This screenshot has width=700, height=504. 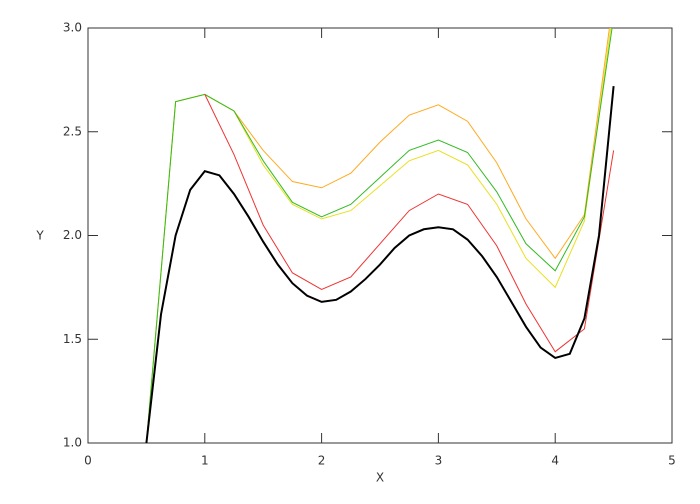 What do you see at coordinates (72, 235) in the screenshot?
I see `y-tick-label: 2.0` at bounding box center [72, 235].